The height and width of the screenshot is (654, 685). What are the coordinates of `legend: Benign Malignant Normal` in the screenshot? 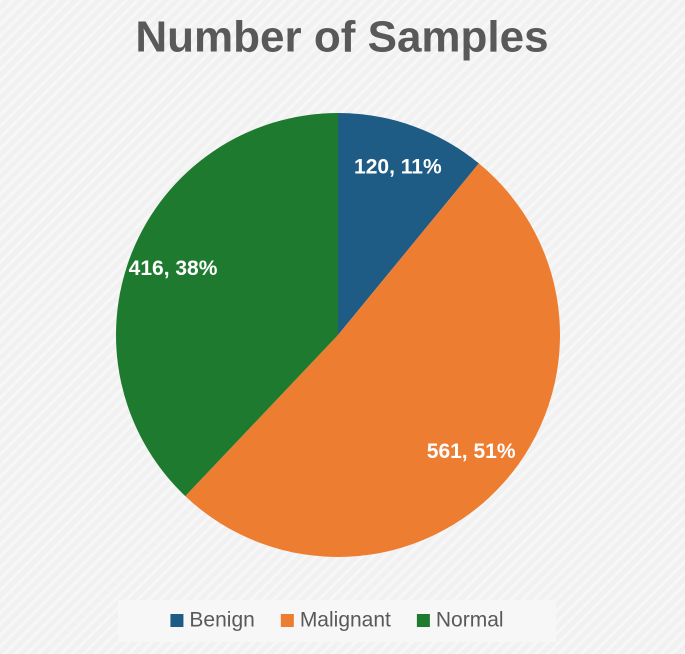 It's located at (337, 620).